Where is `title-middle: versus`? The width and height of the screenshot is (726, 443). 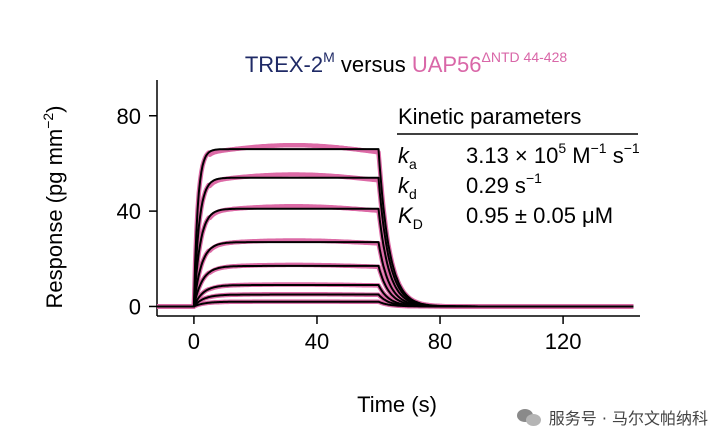
title-middle: versus is located at coordinates (373, 64).